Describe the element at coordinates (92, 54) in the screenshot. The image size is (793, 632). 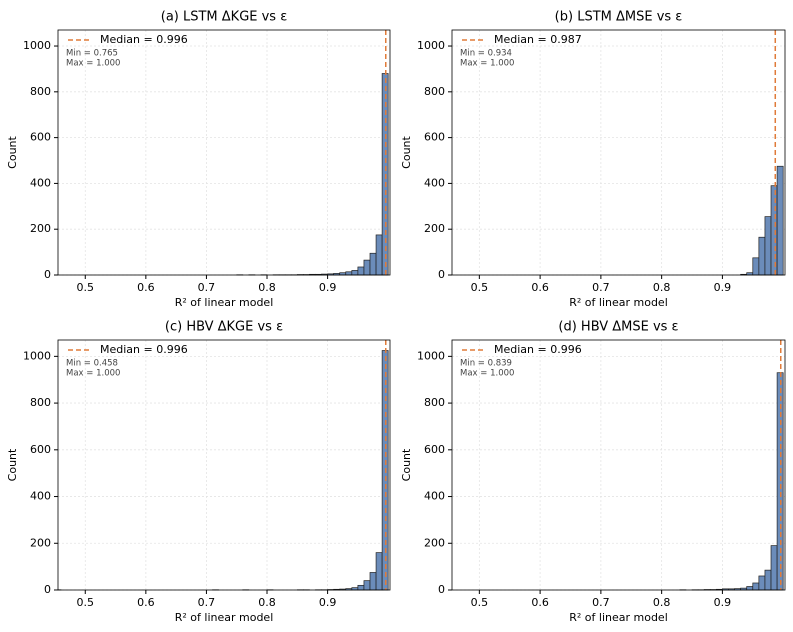
I see `stat-text: Min = 0.765` at that location.